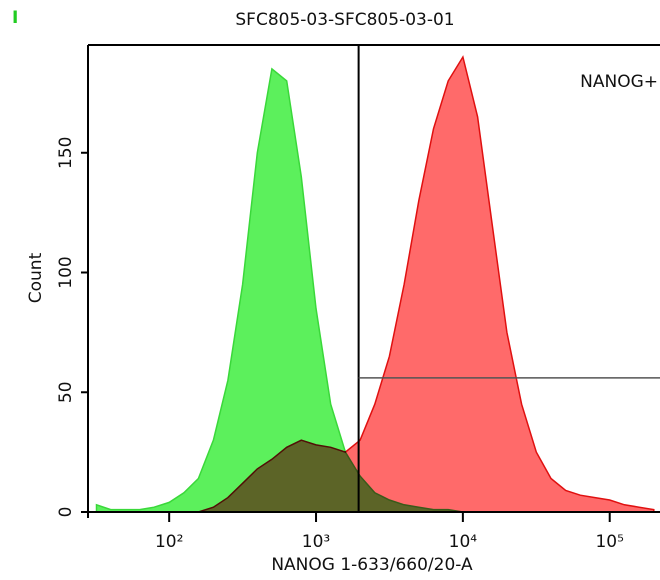 The width and height of the screenshot is (660, 580). I want to click on y-tick-label: 0, so click(66, 512).